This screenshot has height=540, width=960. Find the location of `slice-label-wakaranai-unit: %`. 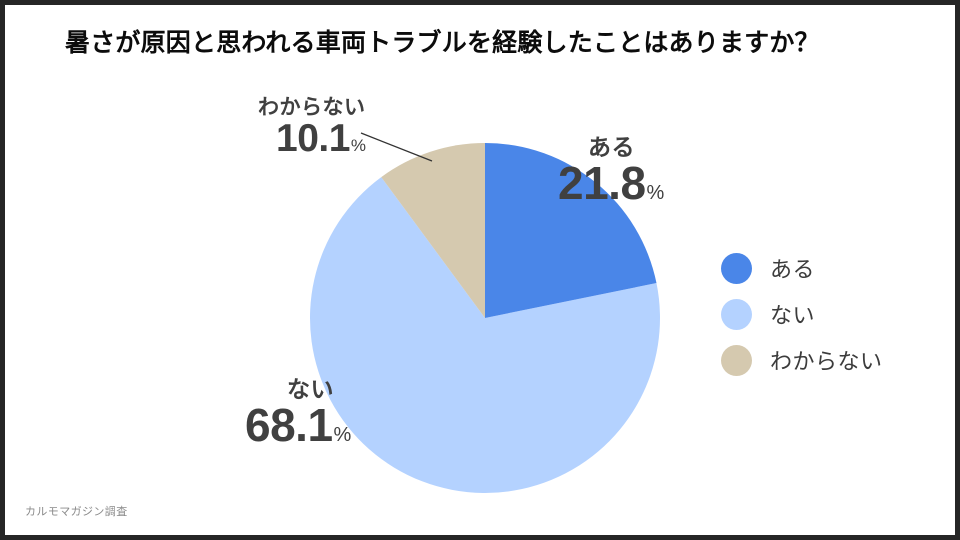

slice-label-wakaranai-unit: % is located at coordinates (358, 146).